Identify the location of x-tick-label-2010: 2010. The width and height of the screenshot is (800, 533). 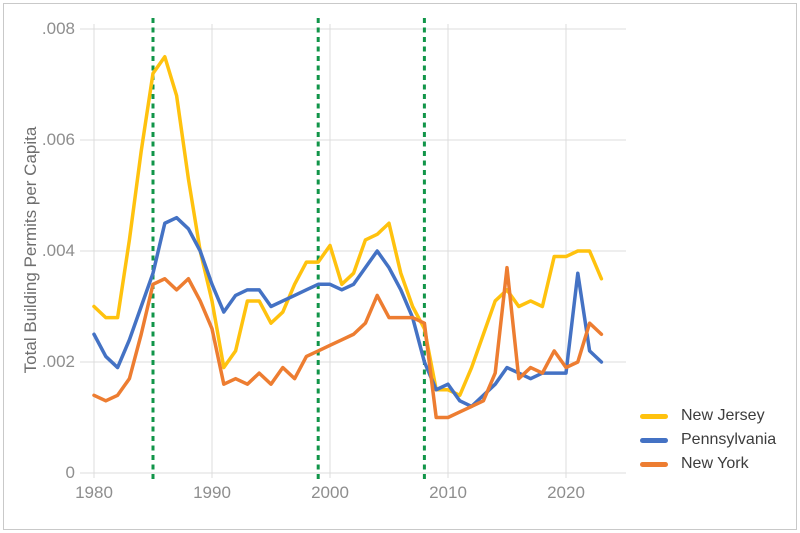
(448, 492).